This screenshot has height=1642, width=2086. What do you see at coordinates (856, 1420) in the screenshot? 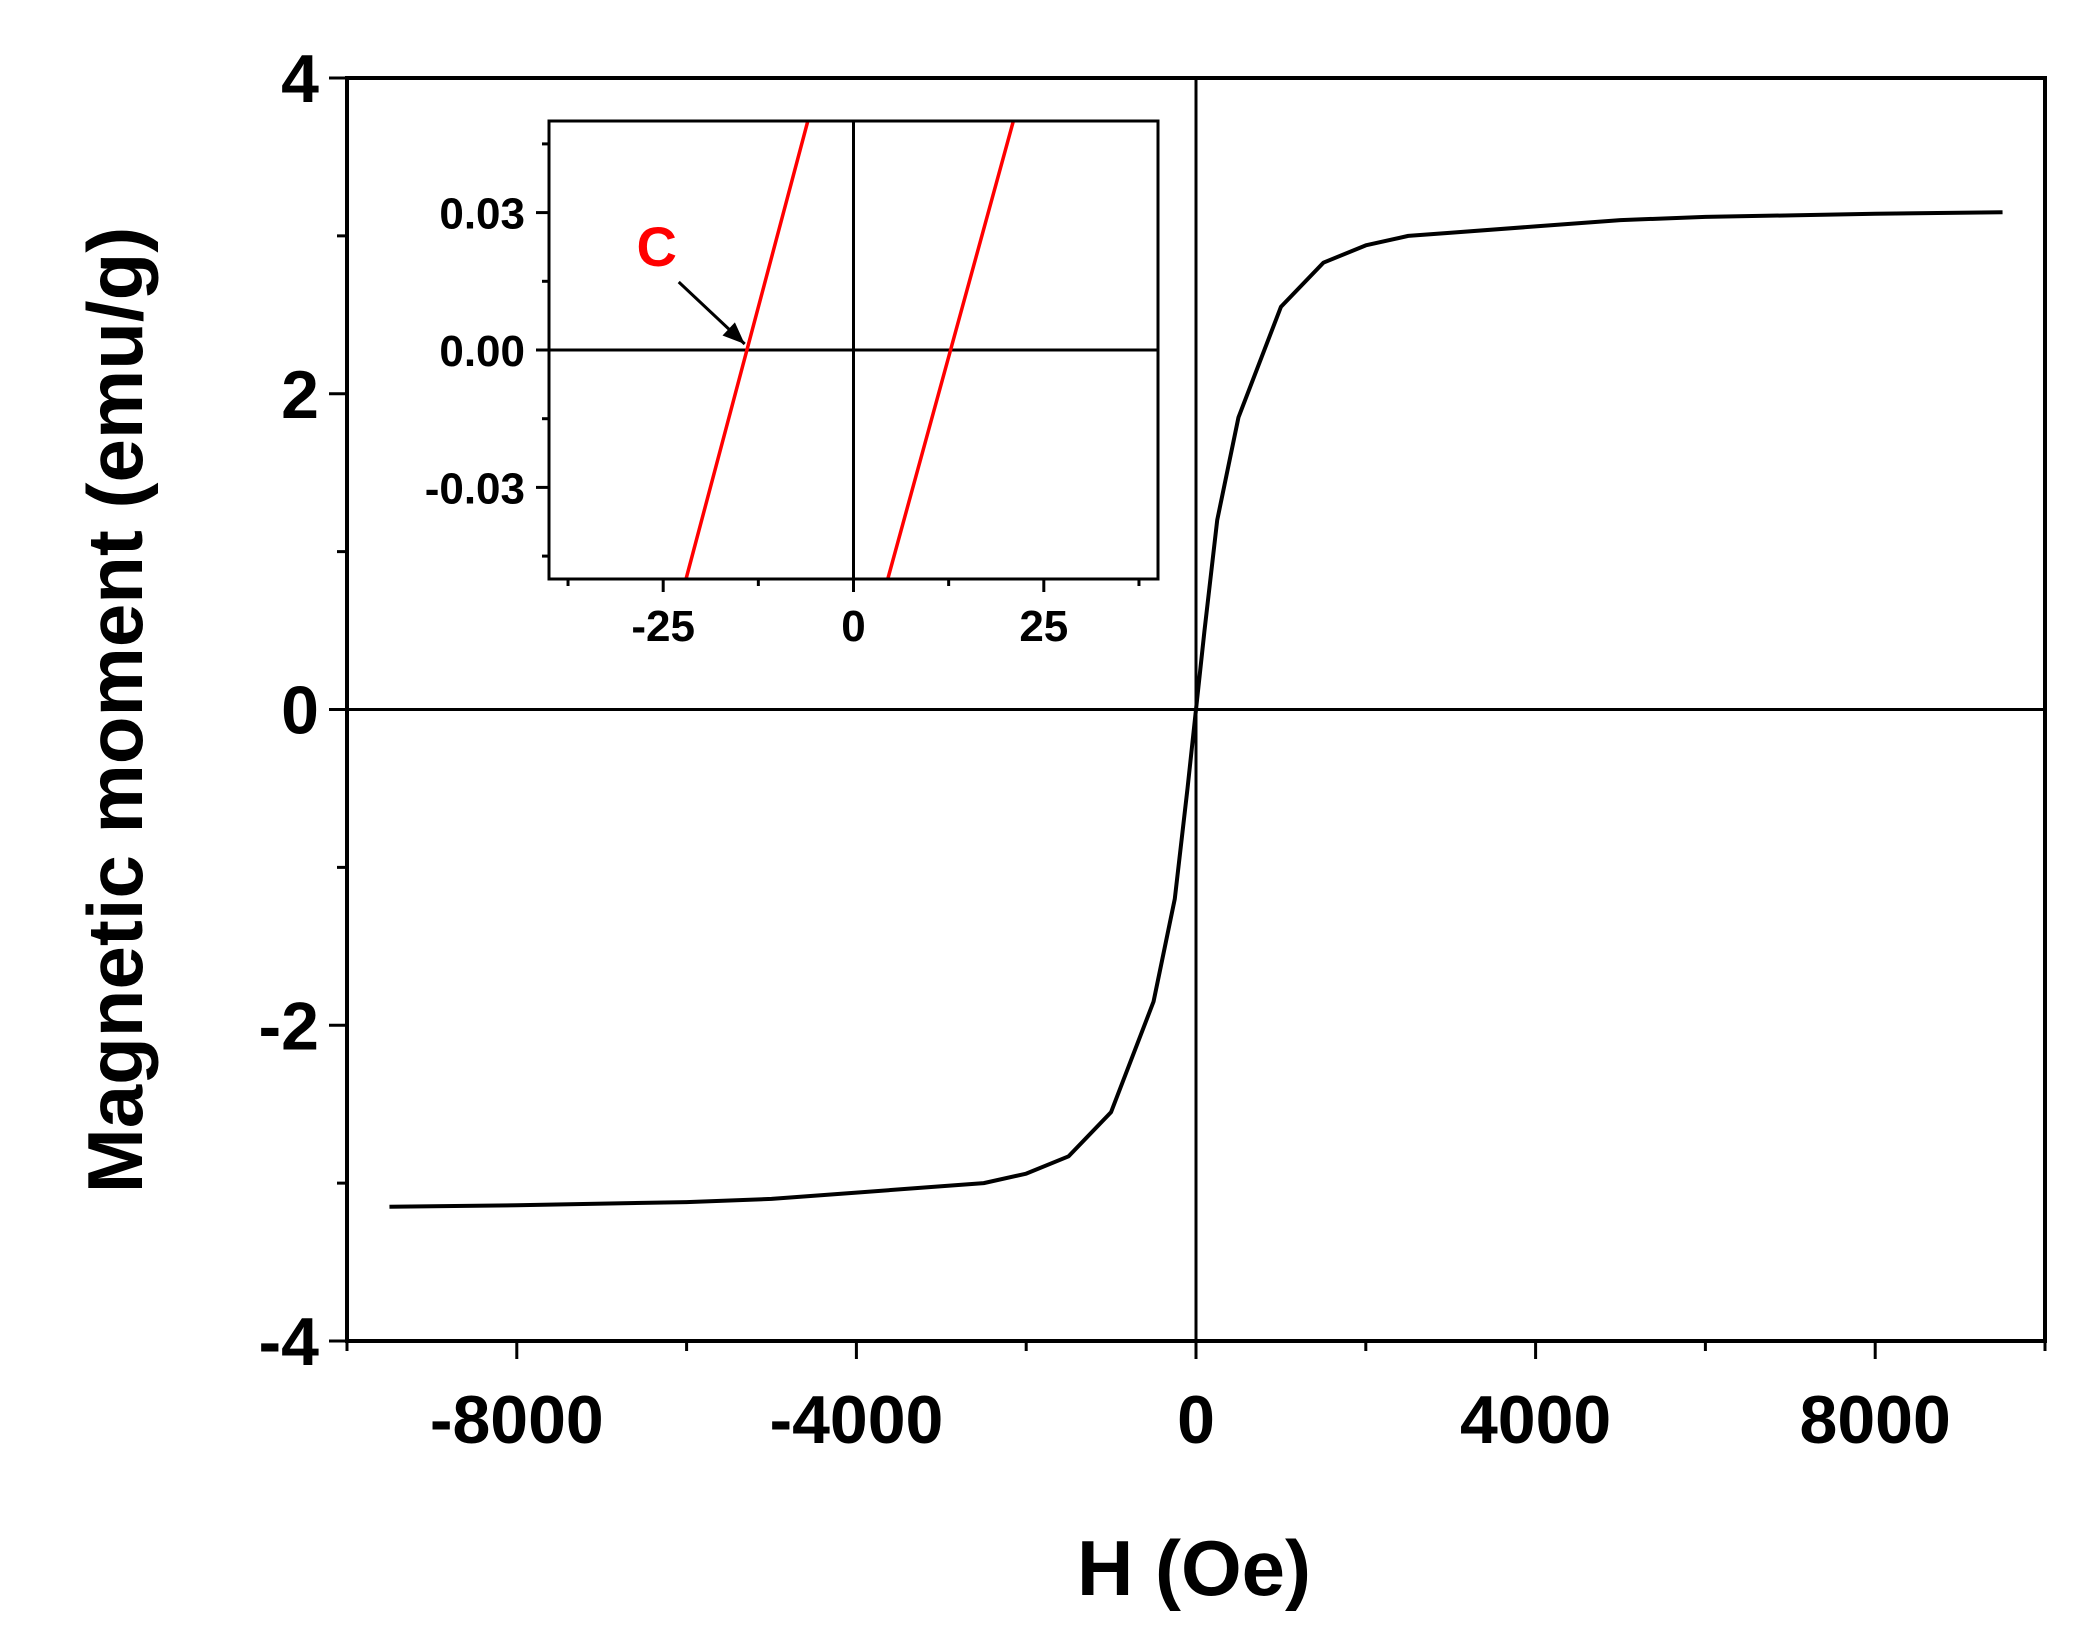
I see `main-x-tick-label: -4000` at bounding box center [856, 1420].